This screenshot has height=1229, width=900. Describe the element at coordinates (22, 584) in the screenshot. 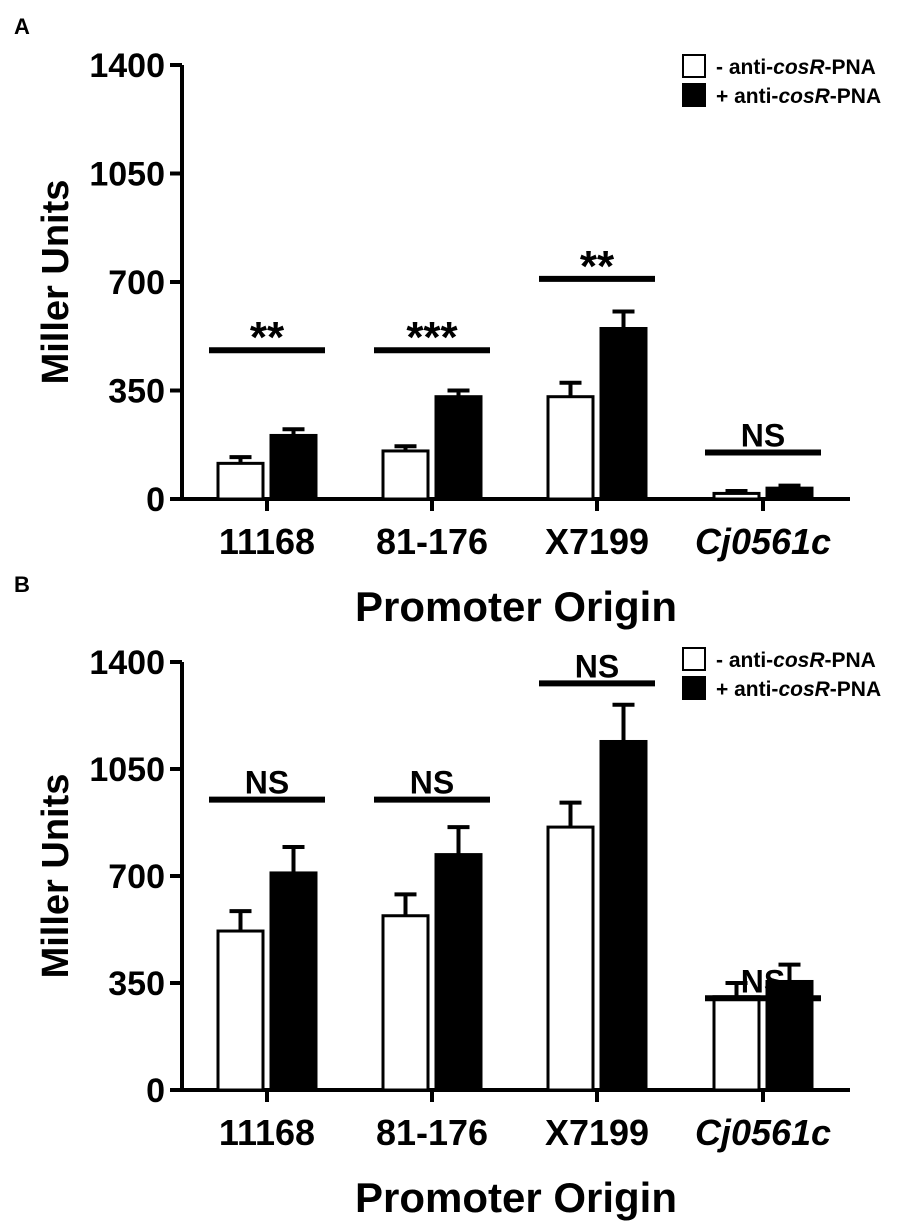

I see `panel-label: B` at that location.